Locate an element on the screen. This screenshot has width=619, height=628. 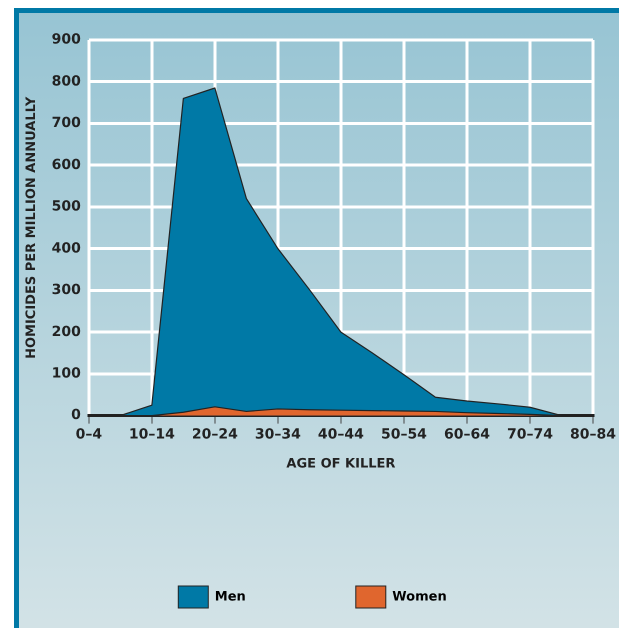
legend-label: Men is located at coordinates (230, 596).